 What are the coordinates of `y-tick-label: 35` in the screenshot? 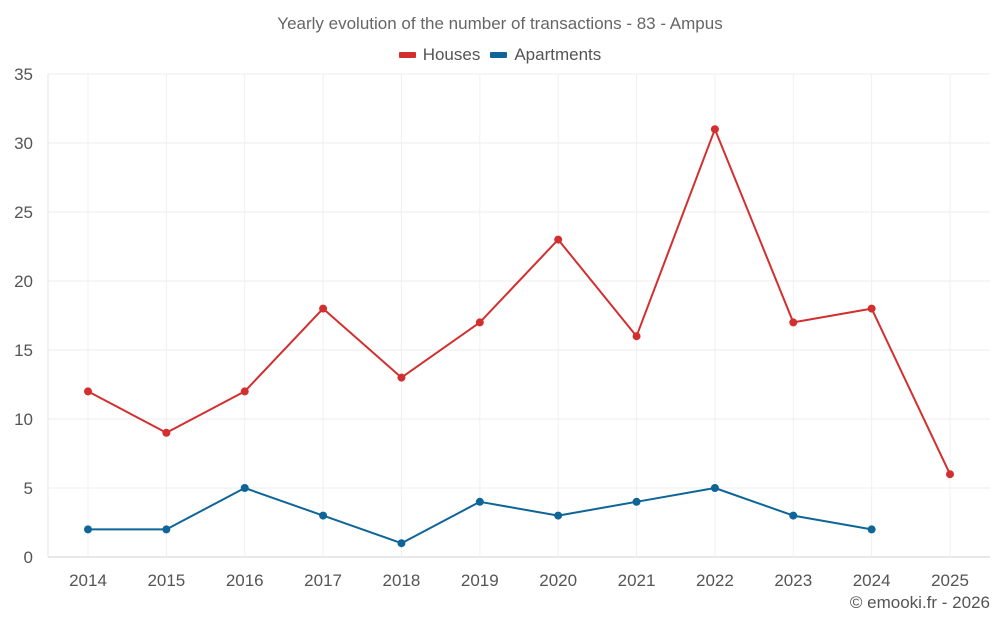 It's located at (23, 74).